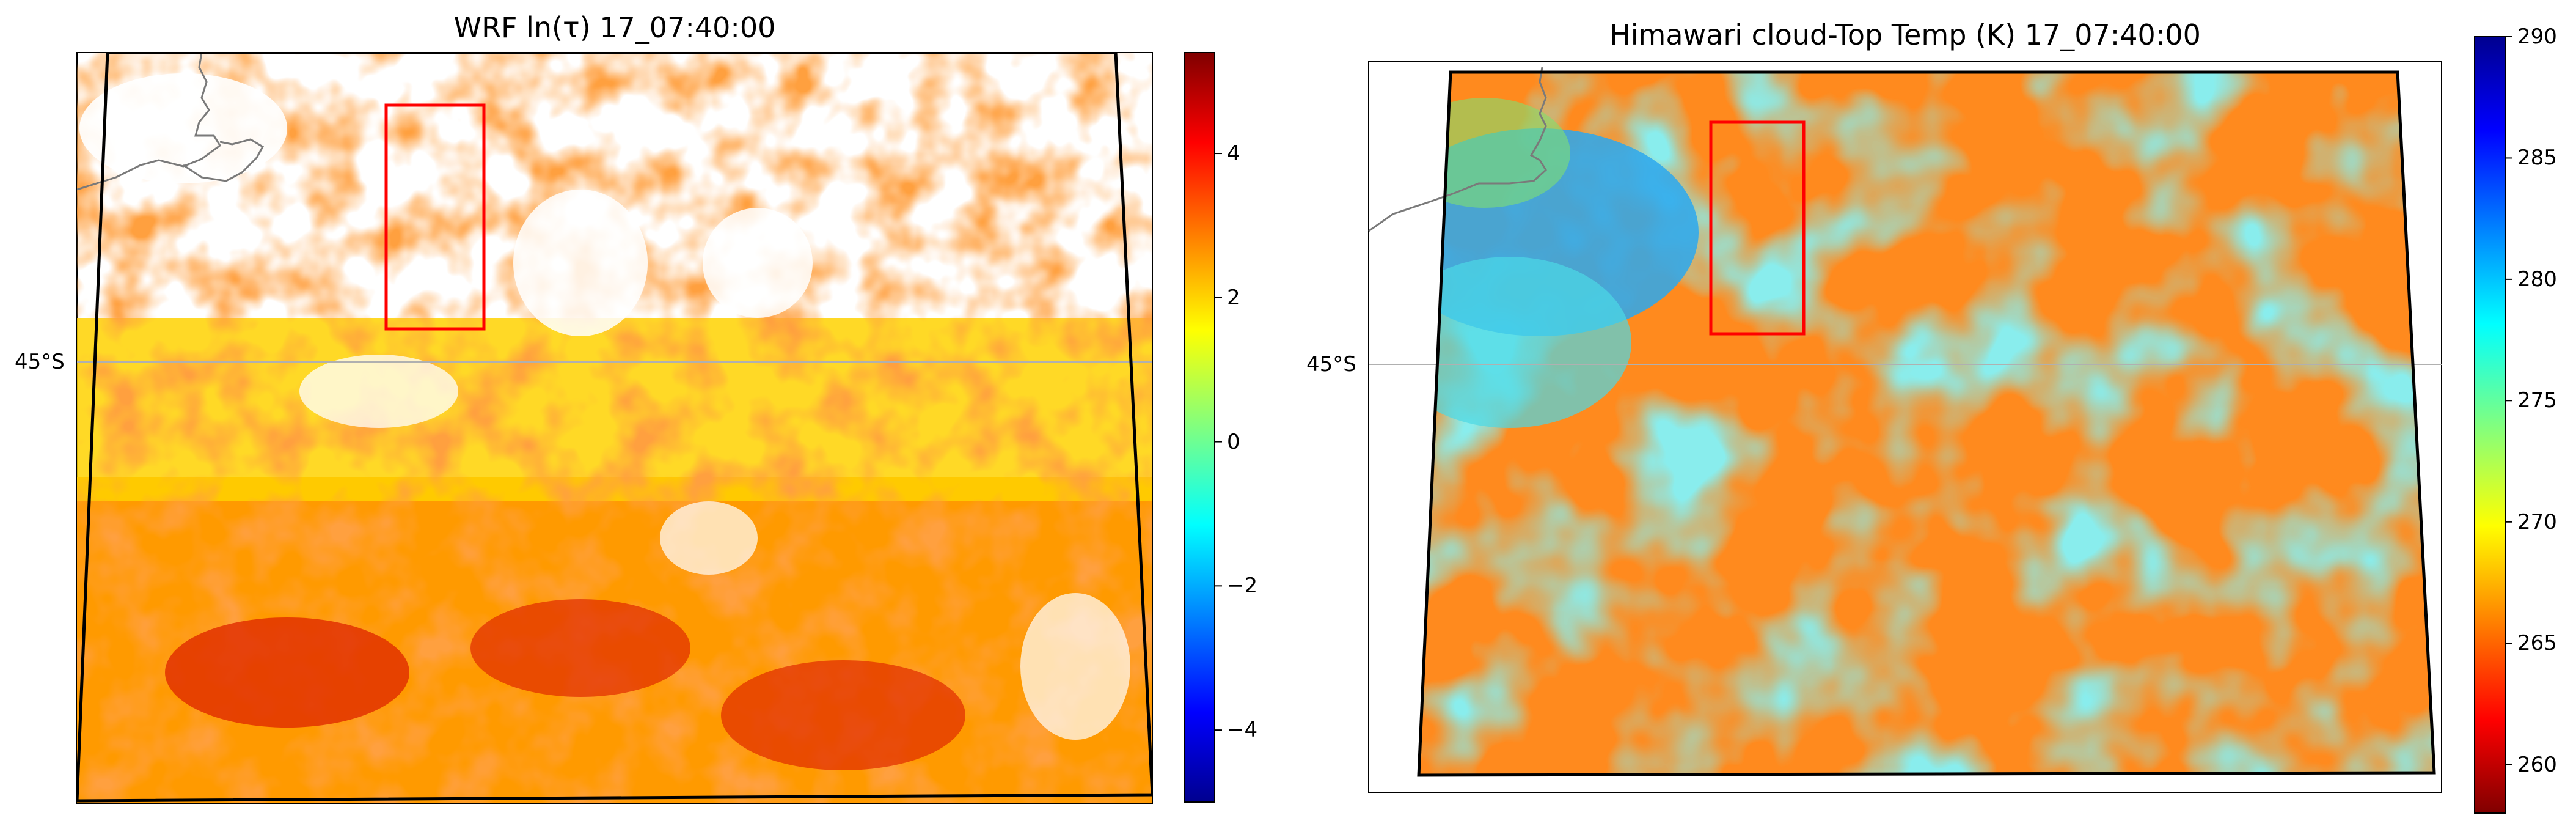 The width and height of the screenshot is (2576, 829). I want to click on himawari-highlight-box, so click(1757, 228).